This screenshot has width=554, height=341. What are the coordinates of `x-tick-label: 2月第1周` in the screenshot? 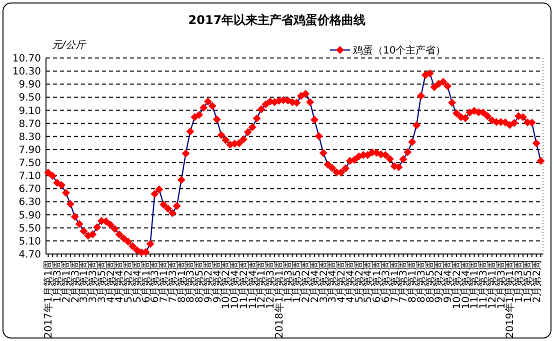 It's located at (66, 281).